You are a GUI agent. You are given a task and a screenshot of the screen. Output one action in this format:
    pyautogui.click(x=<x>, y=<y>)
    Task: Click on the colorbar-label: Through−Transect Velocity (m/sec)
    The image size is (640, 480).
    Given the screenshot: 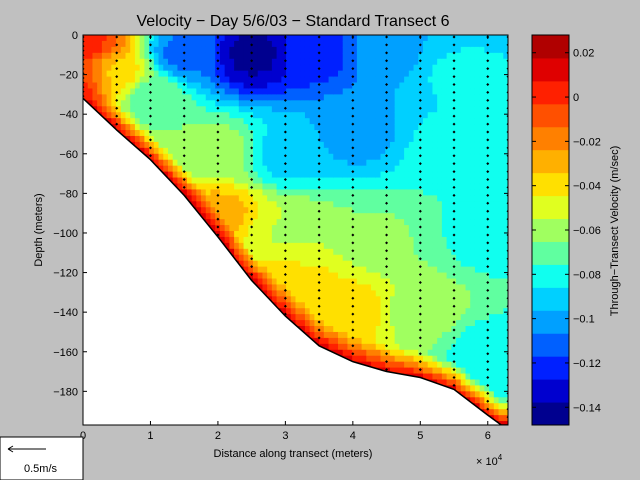 What is the action you would take?
    pyautogui.click(x=615, y=231)
    